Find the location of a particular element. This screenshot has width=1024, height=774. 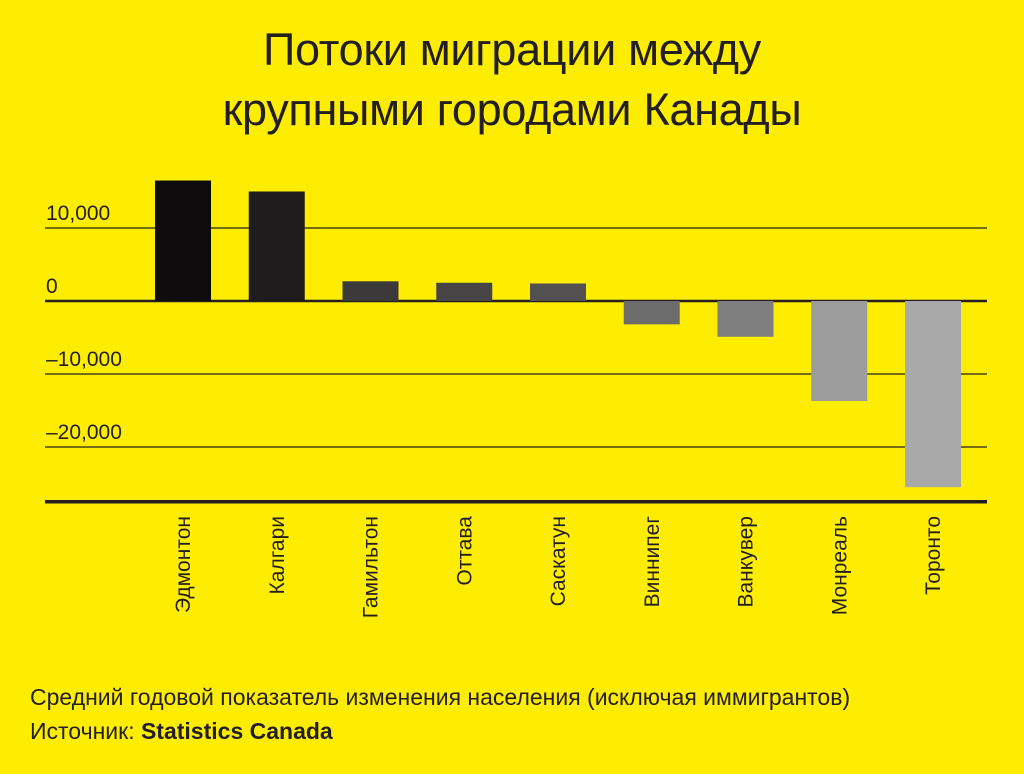

chart-title-line-1: Потоки миграции между is located at coordinates (512, 49).